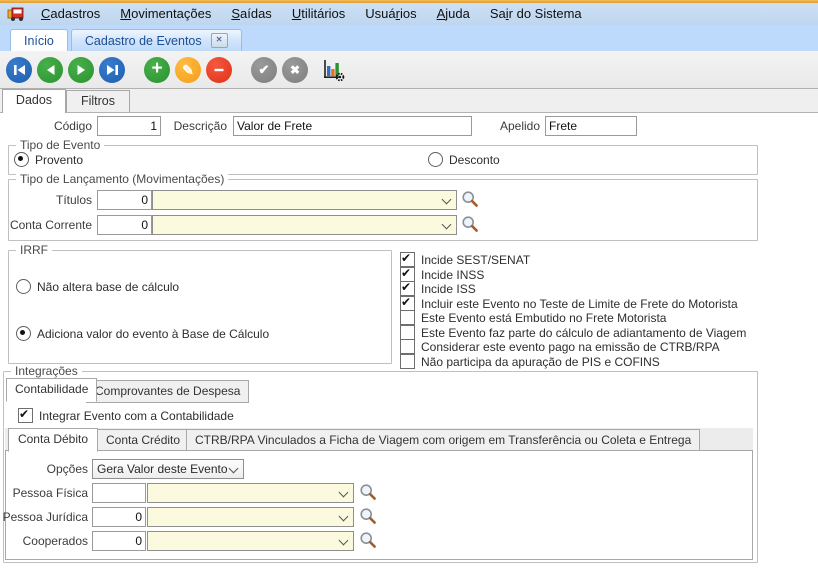 The height and width of the screenshot is (574, 818). I want to click on incide-inss-checkbox, so click(407, 274).